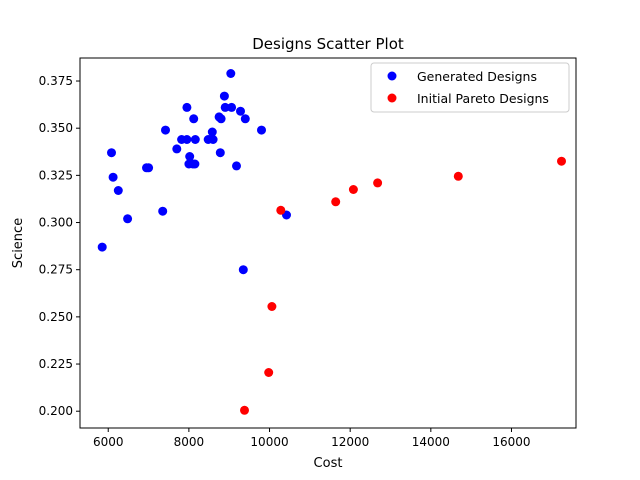 This screenshot has width=640, height=480. What do you see at coordinates (350, 442) in the screenshot?
I see `x-tick-label: 12000` at bounding box center [350, 442].